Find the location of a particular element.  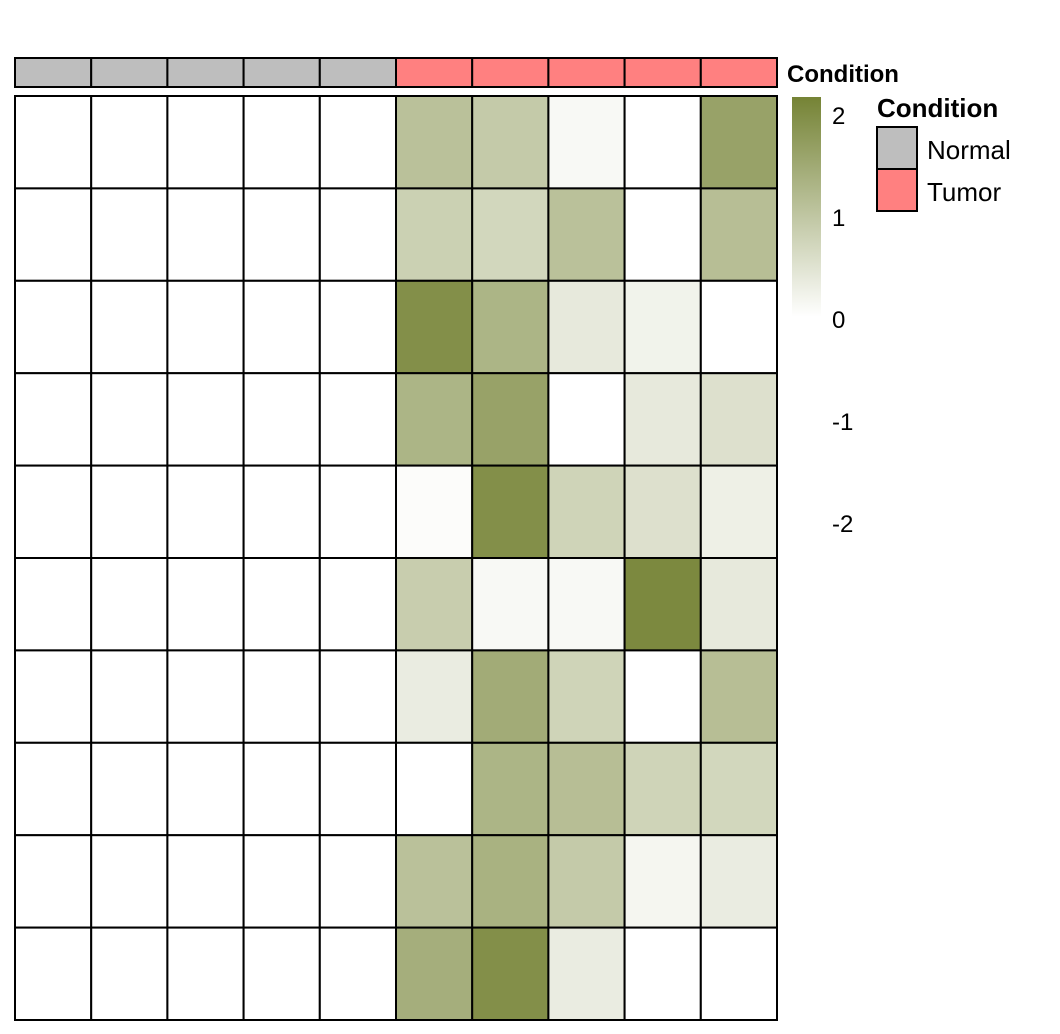

colorbar-tick-label: 2 is located at coordinates (838, 116).